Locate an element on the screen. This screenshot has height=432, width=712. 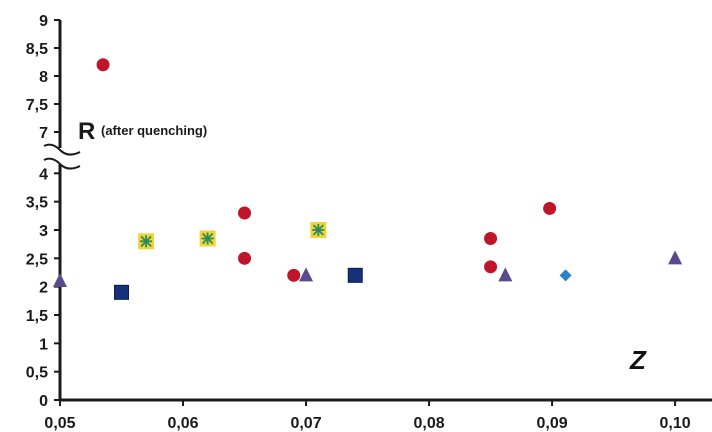
y-tick-label: 0,5 is located at coordinates (37, 373).